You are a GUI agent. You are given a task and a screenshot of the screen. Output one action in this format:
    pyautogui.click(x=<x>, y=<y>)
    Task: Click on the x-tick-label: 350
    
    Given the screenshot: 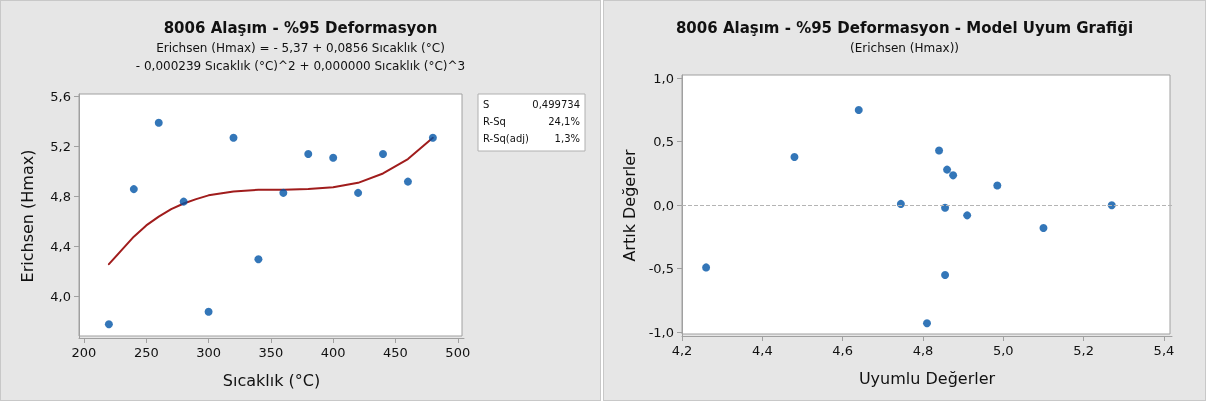 What is the action you would take?
    pyautogui.click(x=271, y=352)
    